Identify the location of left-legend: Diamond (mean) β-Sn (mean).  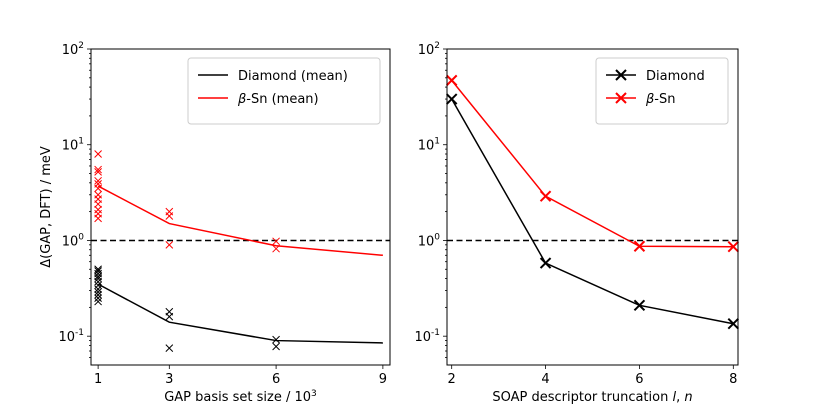
(284, 91).